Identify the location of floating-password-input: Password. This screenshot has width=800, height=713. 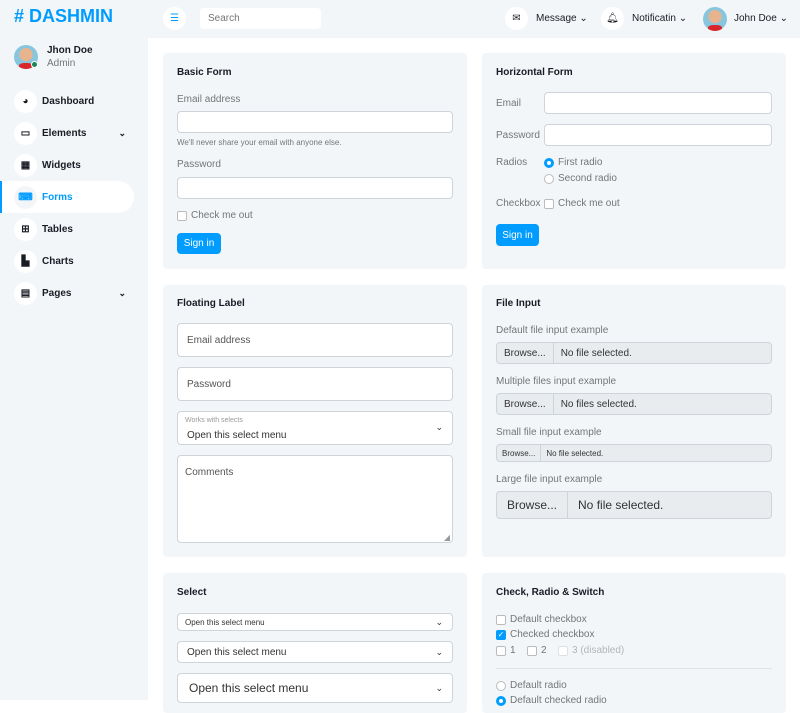
(315, 384).